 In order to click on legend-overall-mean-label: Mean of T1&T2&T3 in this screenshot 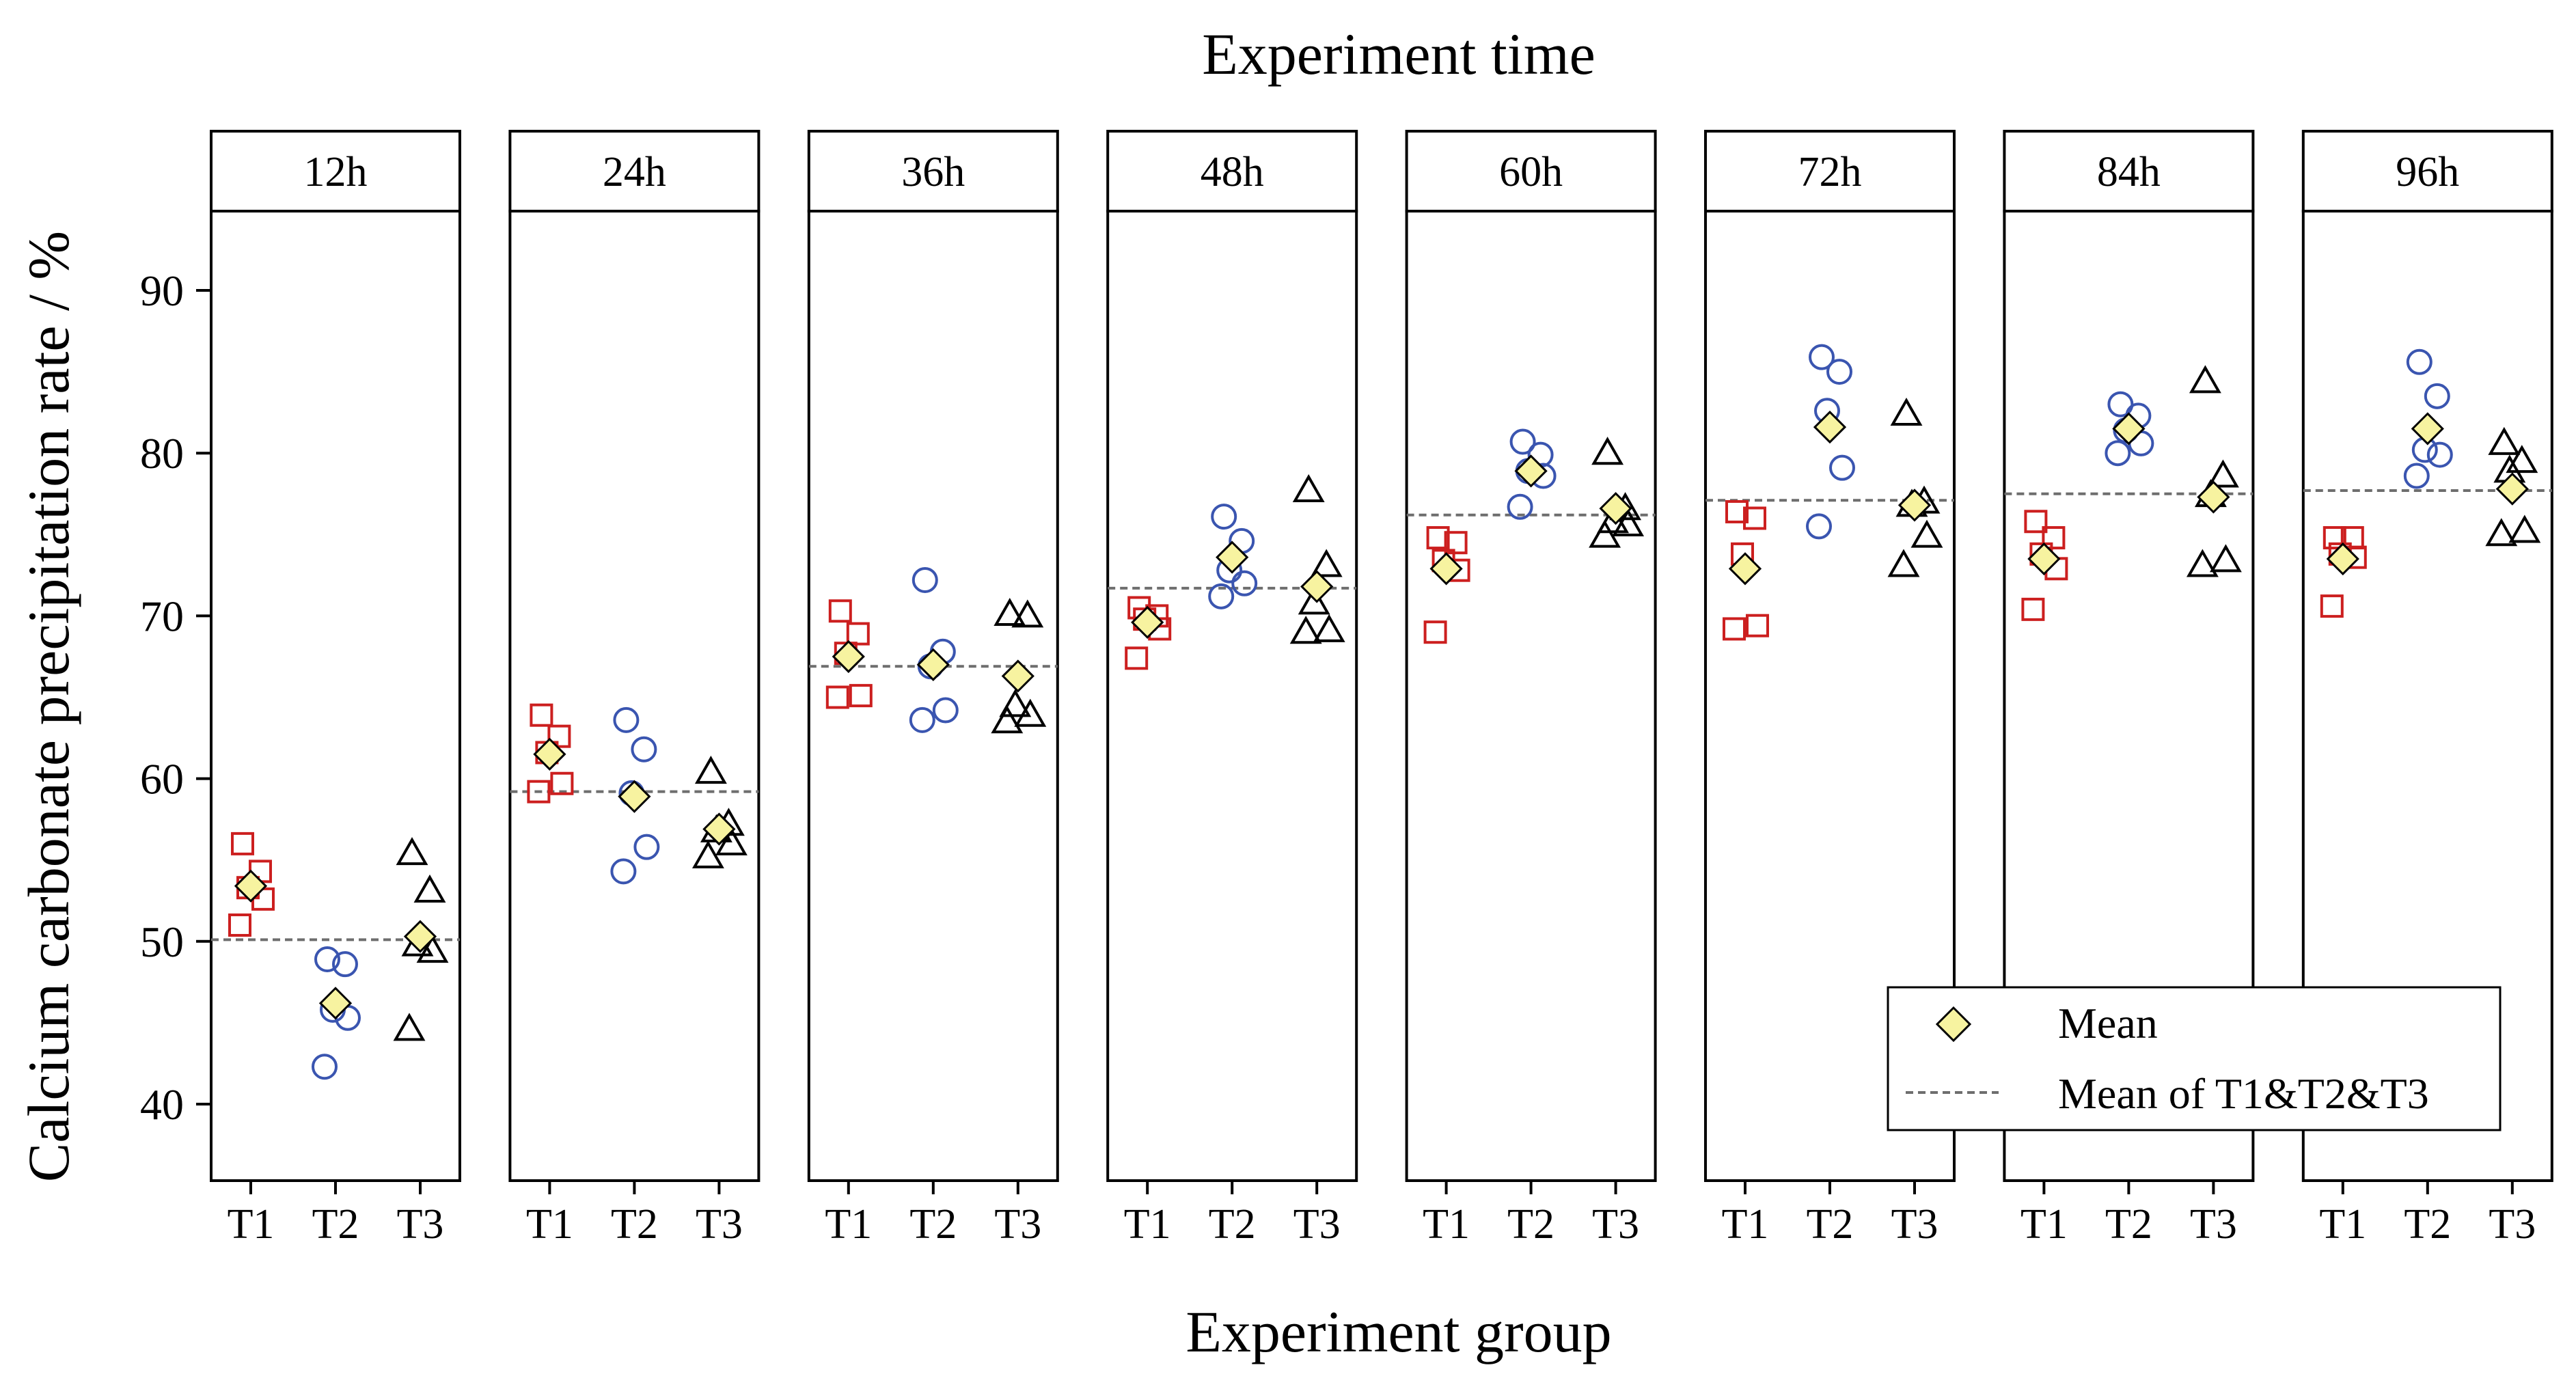, I will do `click(2243, 1093)`.